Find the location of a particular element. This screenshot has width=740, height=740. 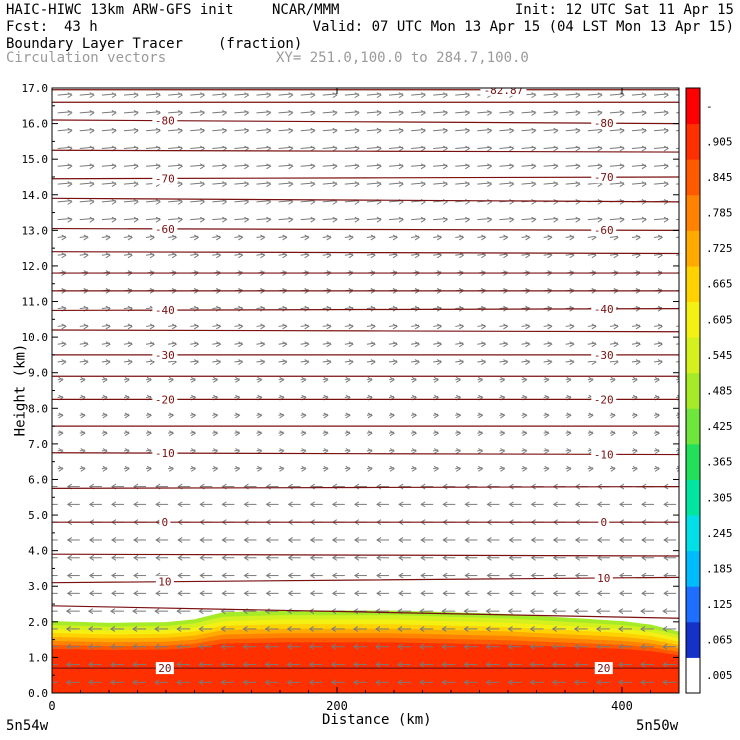

y-tick-label: 4.0 is located at coordinates (38, 551).